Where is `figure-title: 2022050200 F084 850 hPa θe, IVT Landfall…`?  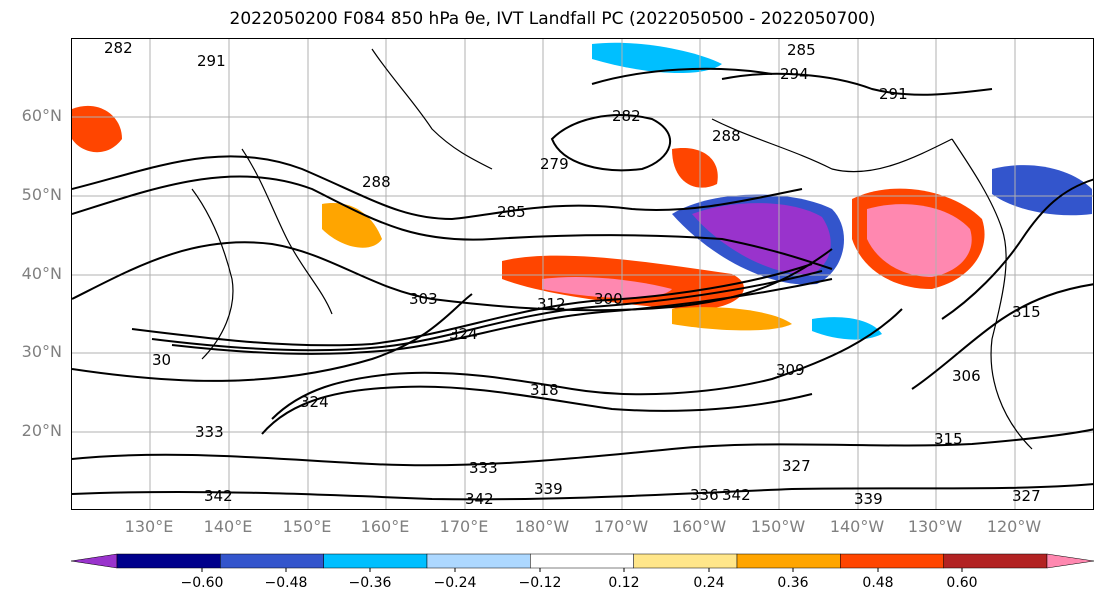
figure-title: 2022050200 F084 850 hPa θe, IVT Landfall… is located at coordinates (552, 19).